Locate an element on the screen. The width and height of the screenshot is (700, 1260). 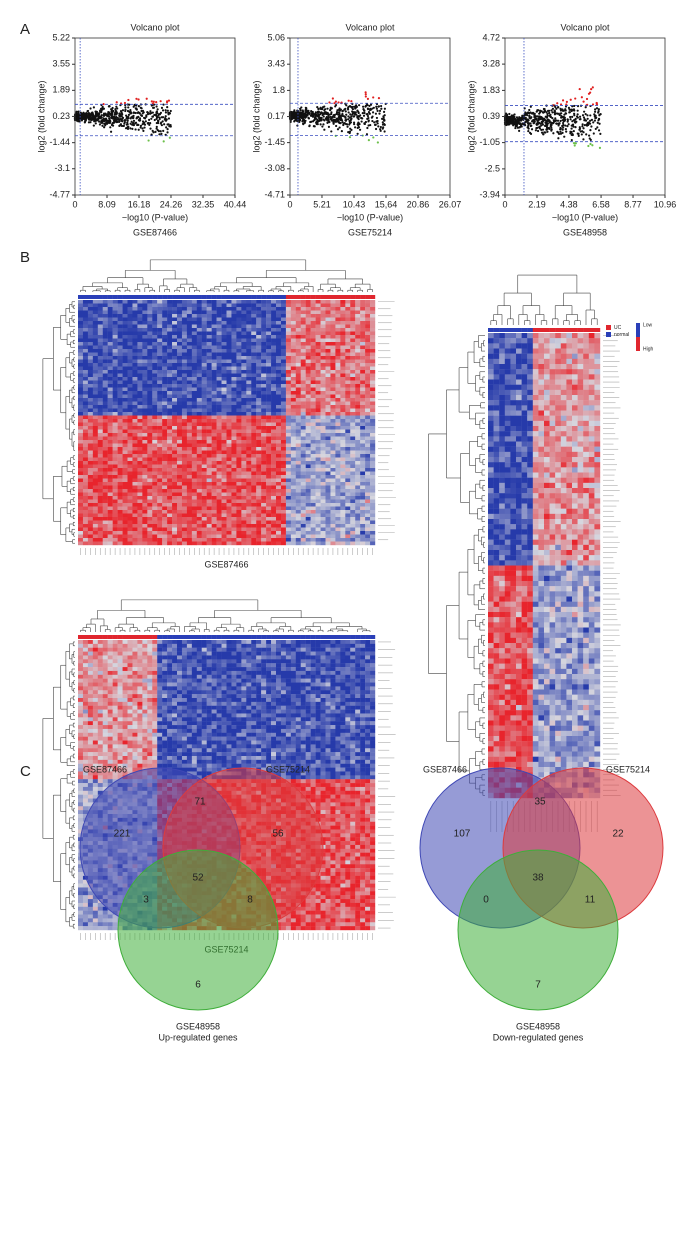
y-tick-label: -1.44 is located at coordinates (59, 142).